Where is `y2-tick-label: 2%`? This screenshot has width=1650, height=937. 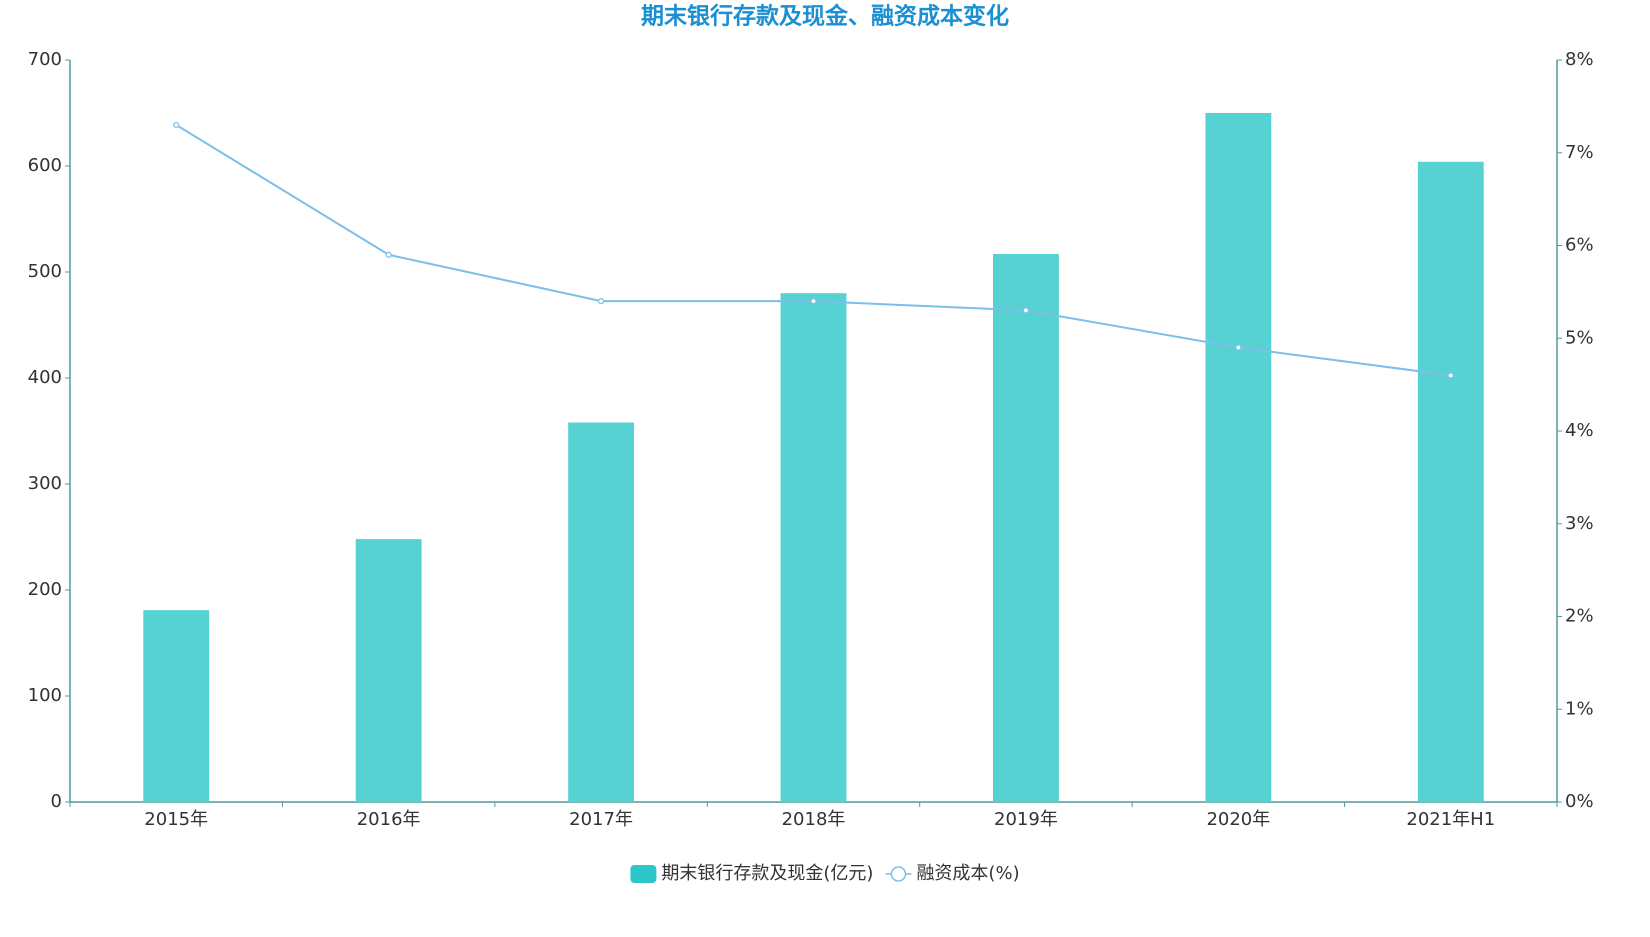
y2-tick-label: 2% is located at coordinates (1579, 616).